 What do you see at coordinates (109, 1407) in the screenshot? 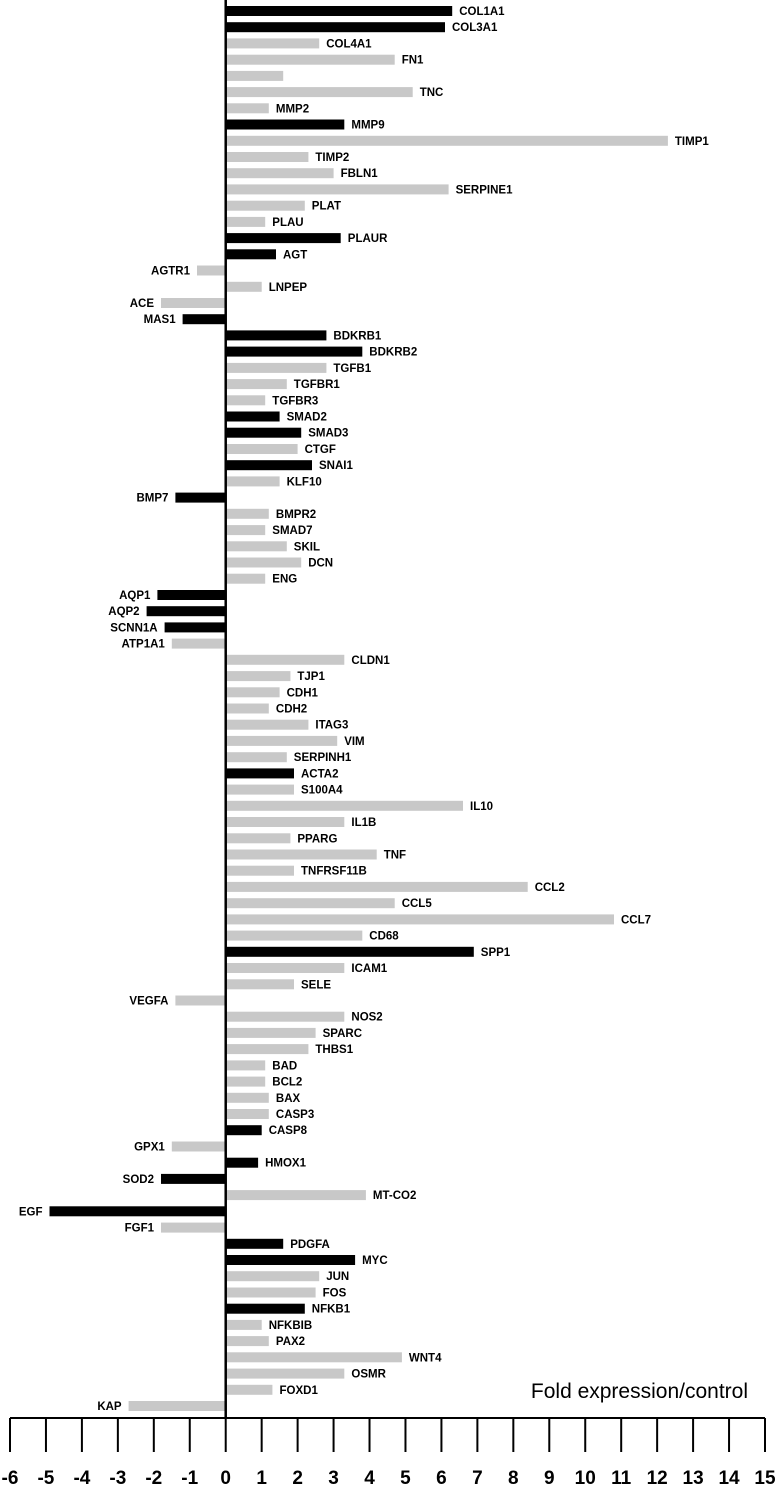
I see `gene-label-kap: KAP` at bounding box center [109, 1407].